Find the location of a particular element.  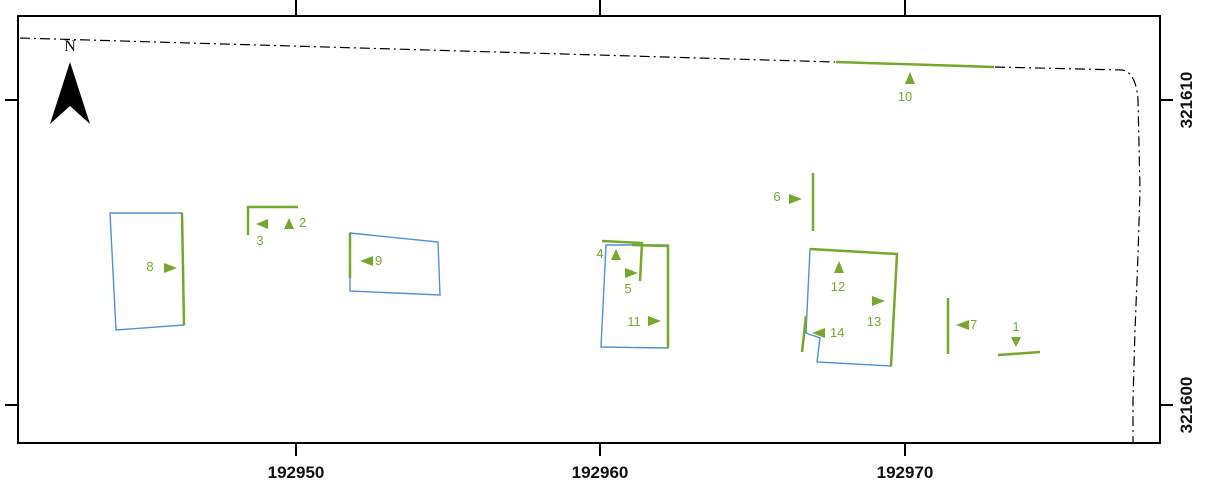

arrow-down-icon is located at coordinates (1016, 342).